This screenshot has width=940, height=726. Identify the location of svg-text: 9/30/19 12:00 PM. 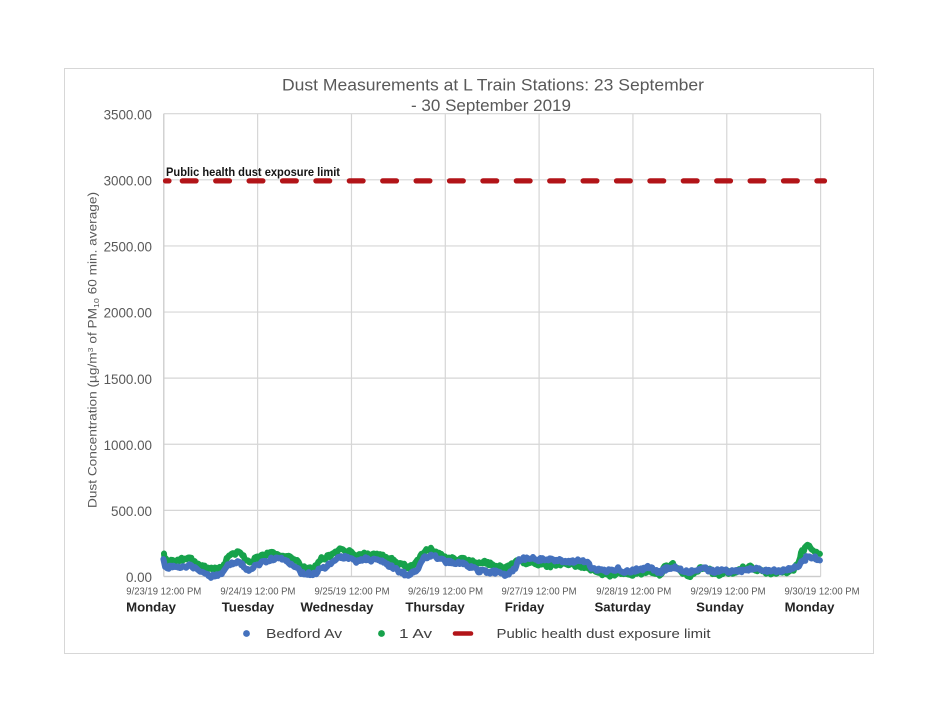
(822, 592).